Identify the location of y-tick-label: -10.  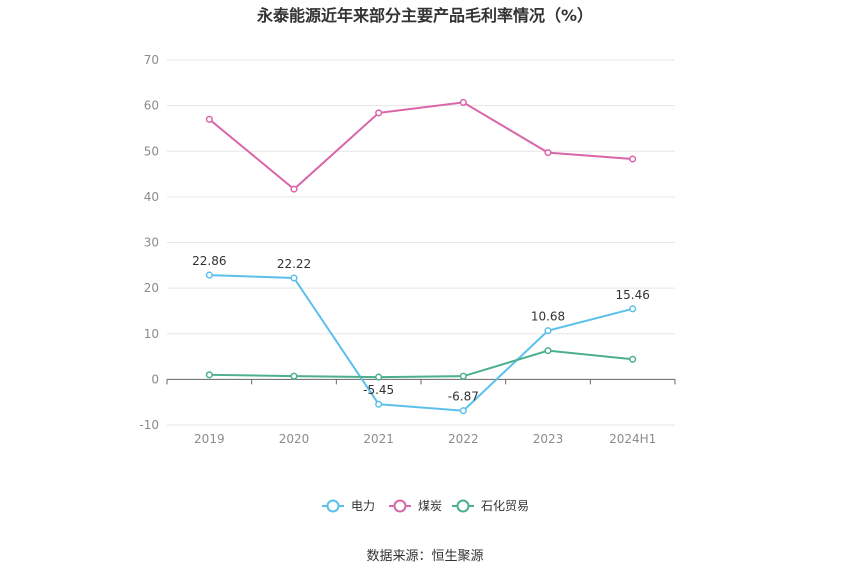
(149, 425).